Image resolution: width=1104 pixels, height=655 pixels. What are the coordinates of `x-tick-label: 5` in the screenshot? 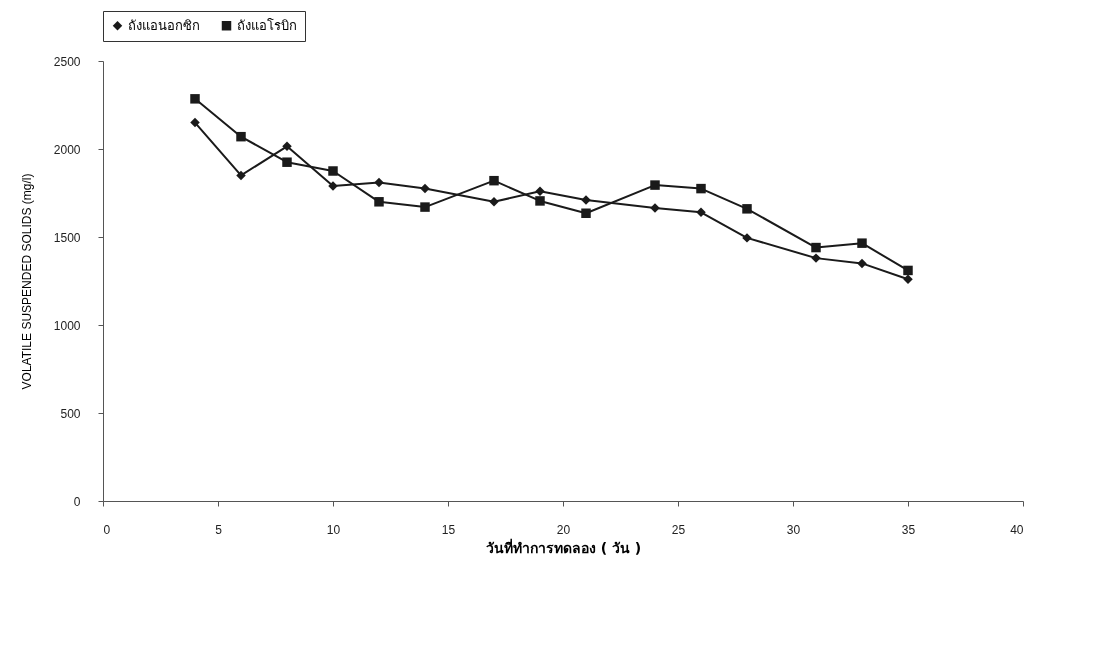 It's located at (219, 529).